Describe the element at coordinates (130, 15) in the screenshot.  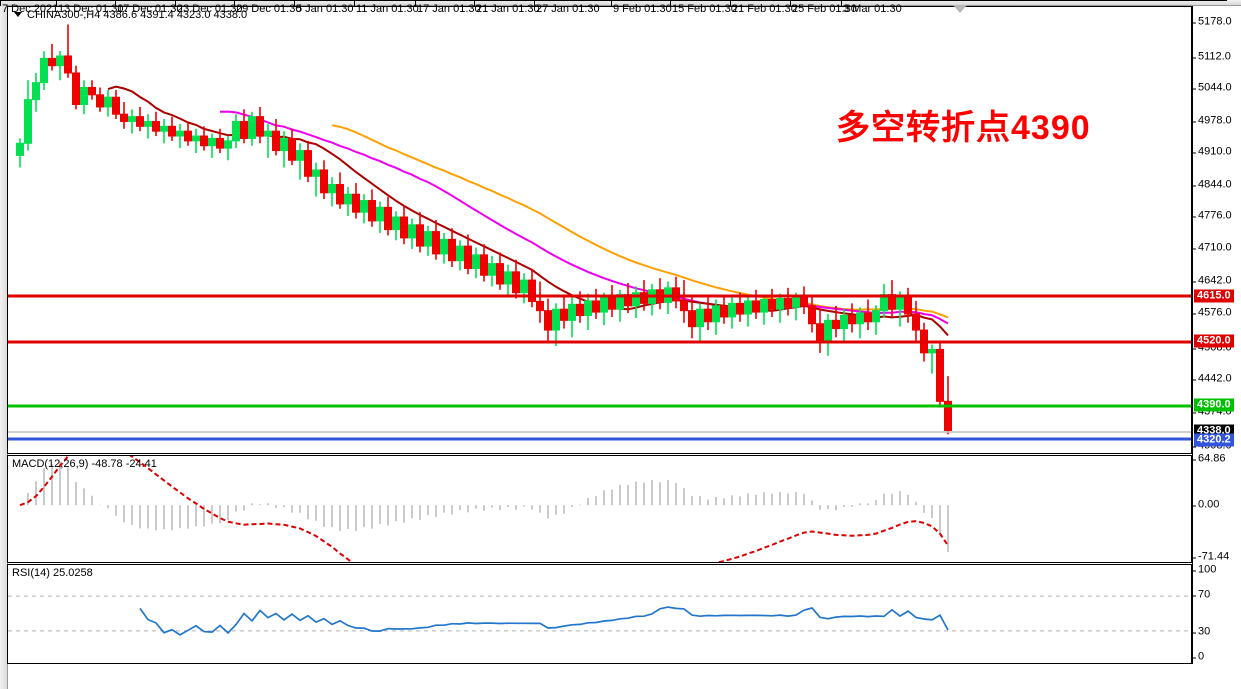
I see `symbol-header: CHINA300-,H4 4386.6 4391.4 4323.0 4338.0` at that location.